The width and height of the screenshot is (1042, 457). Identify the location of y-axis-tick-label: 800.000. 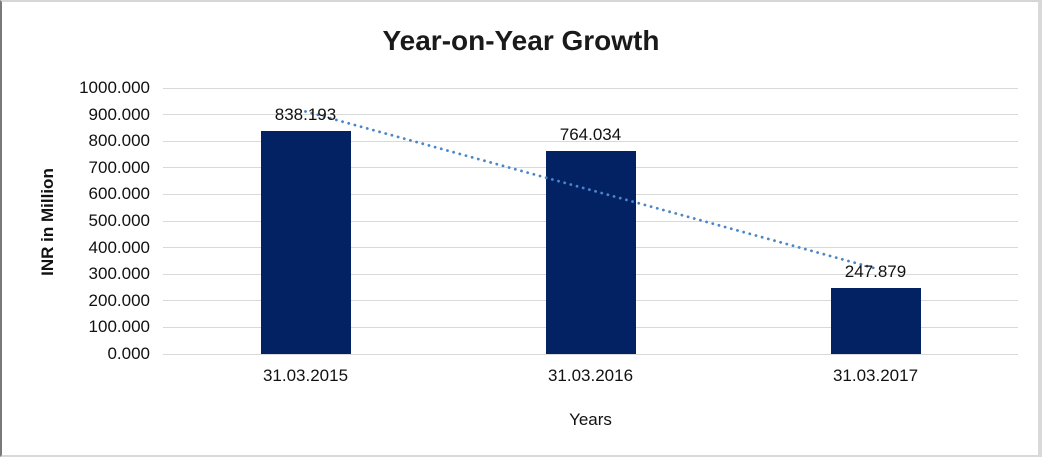
(119, 141).